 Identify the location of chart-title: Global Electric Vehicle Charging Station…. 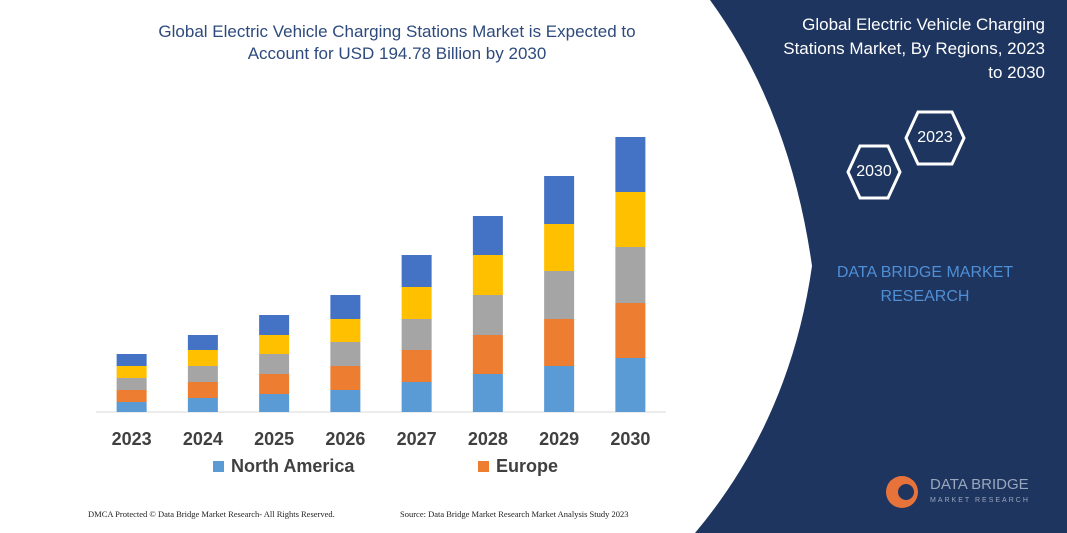
(396, 42).